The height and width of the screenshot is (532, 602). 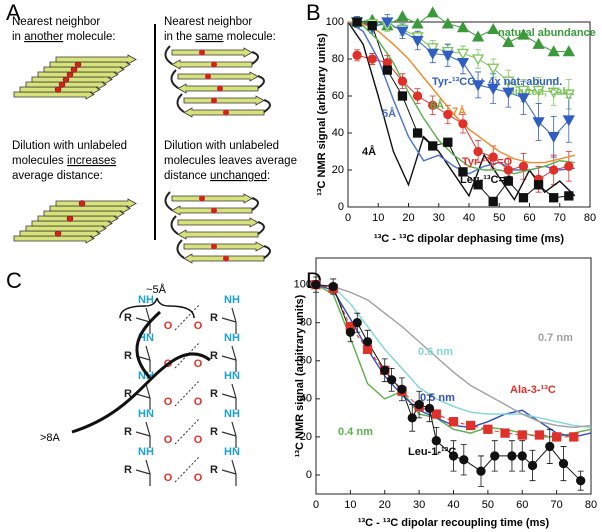 What do you see at coordinates (156, 289) in the screenshot?
I see `distance-label: ~5Å` at bounding box center [156, 289].